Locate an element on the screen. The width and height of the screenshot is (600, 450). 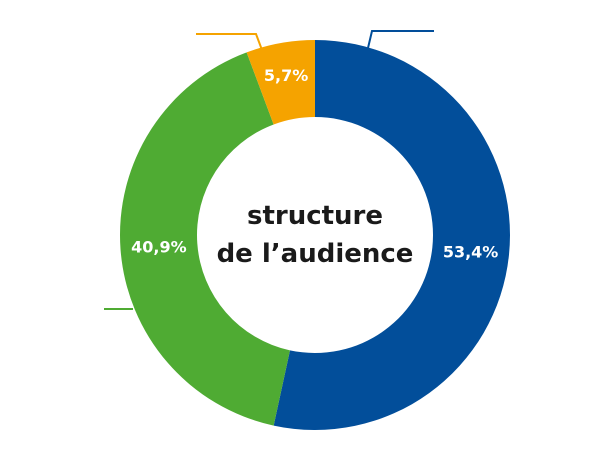
center-title-line-1: structure is located at coordinates (315, 216).